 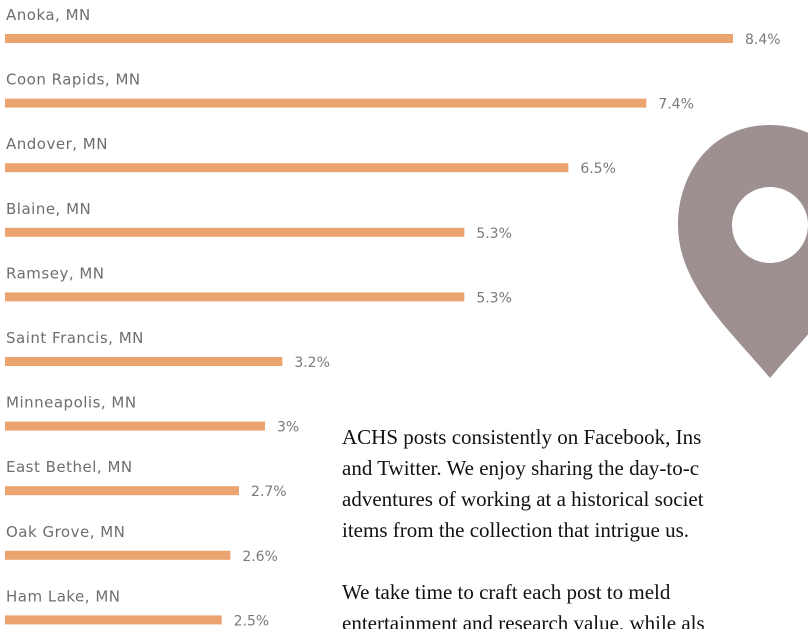 I want to click on category-label: Anoka, MN, so click(x=48, y=15).